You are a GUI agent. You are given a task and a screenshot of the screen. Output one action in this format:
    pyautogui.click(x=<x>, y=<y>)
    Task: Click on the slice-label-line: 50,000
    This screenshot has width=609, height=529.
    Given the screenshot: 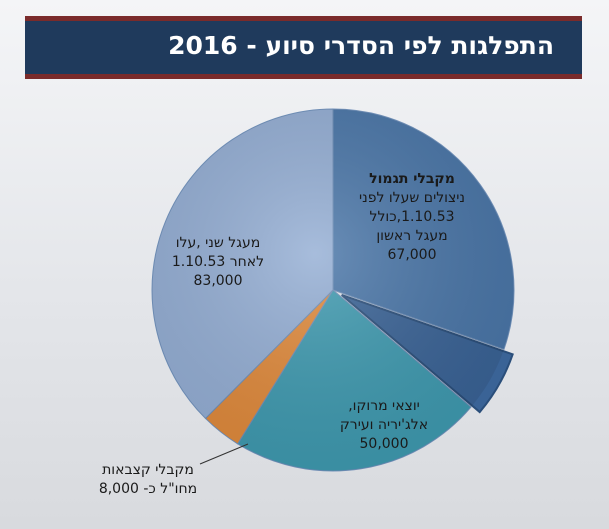 What is the action you would take?
    pyautogui.click(x=384, y=444)
    